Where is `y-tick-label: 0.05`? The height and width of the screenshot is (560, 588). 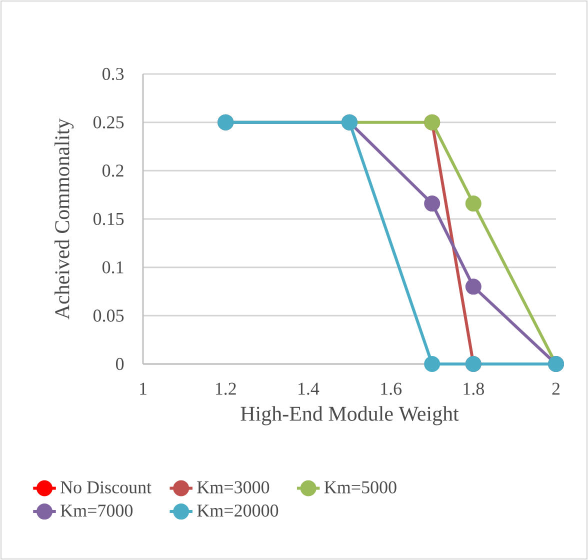
y-tick-label: 0.05 is located at coordinates (108, 316).